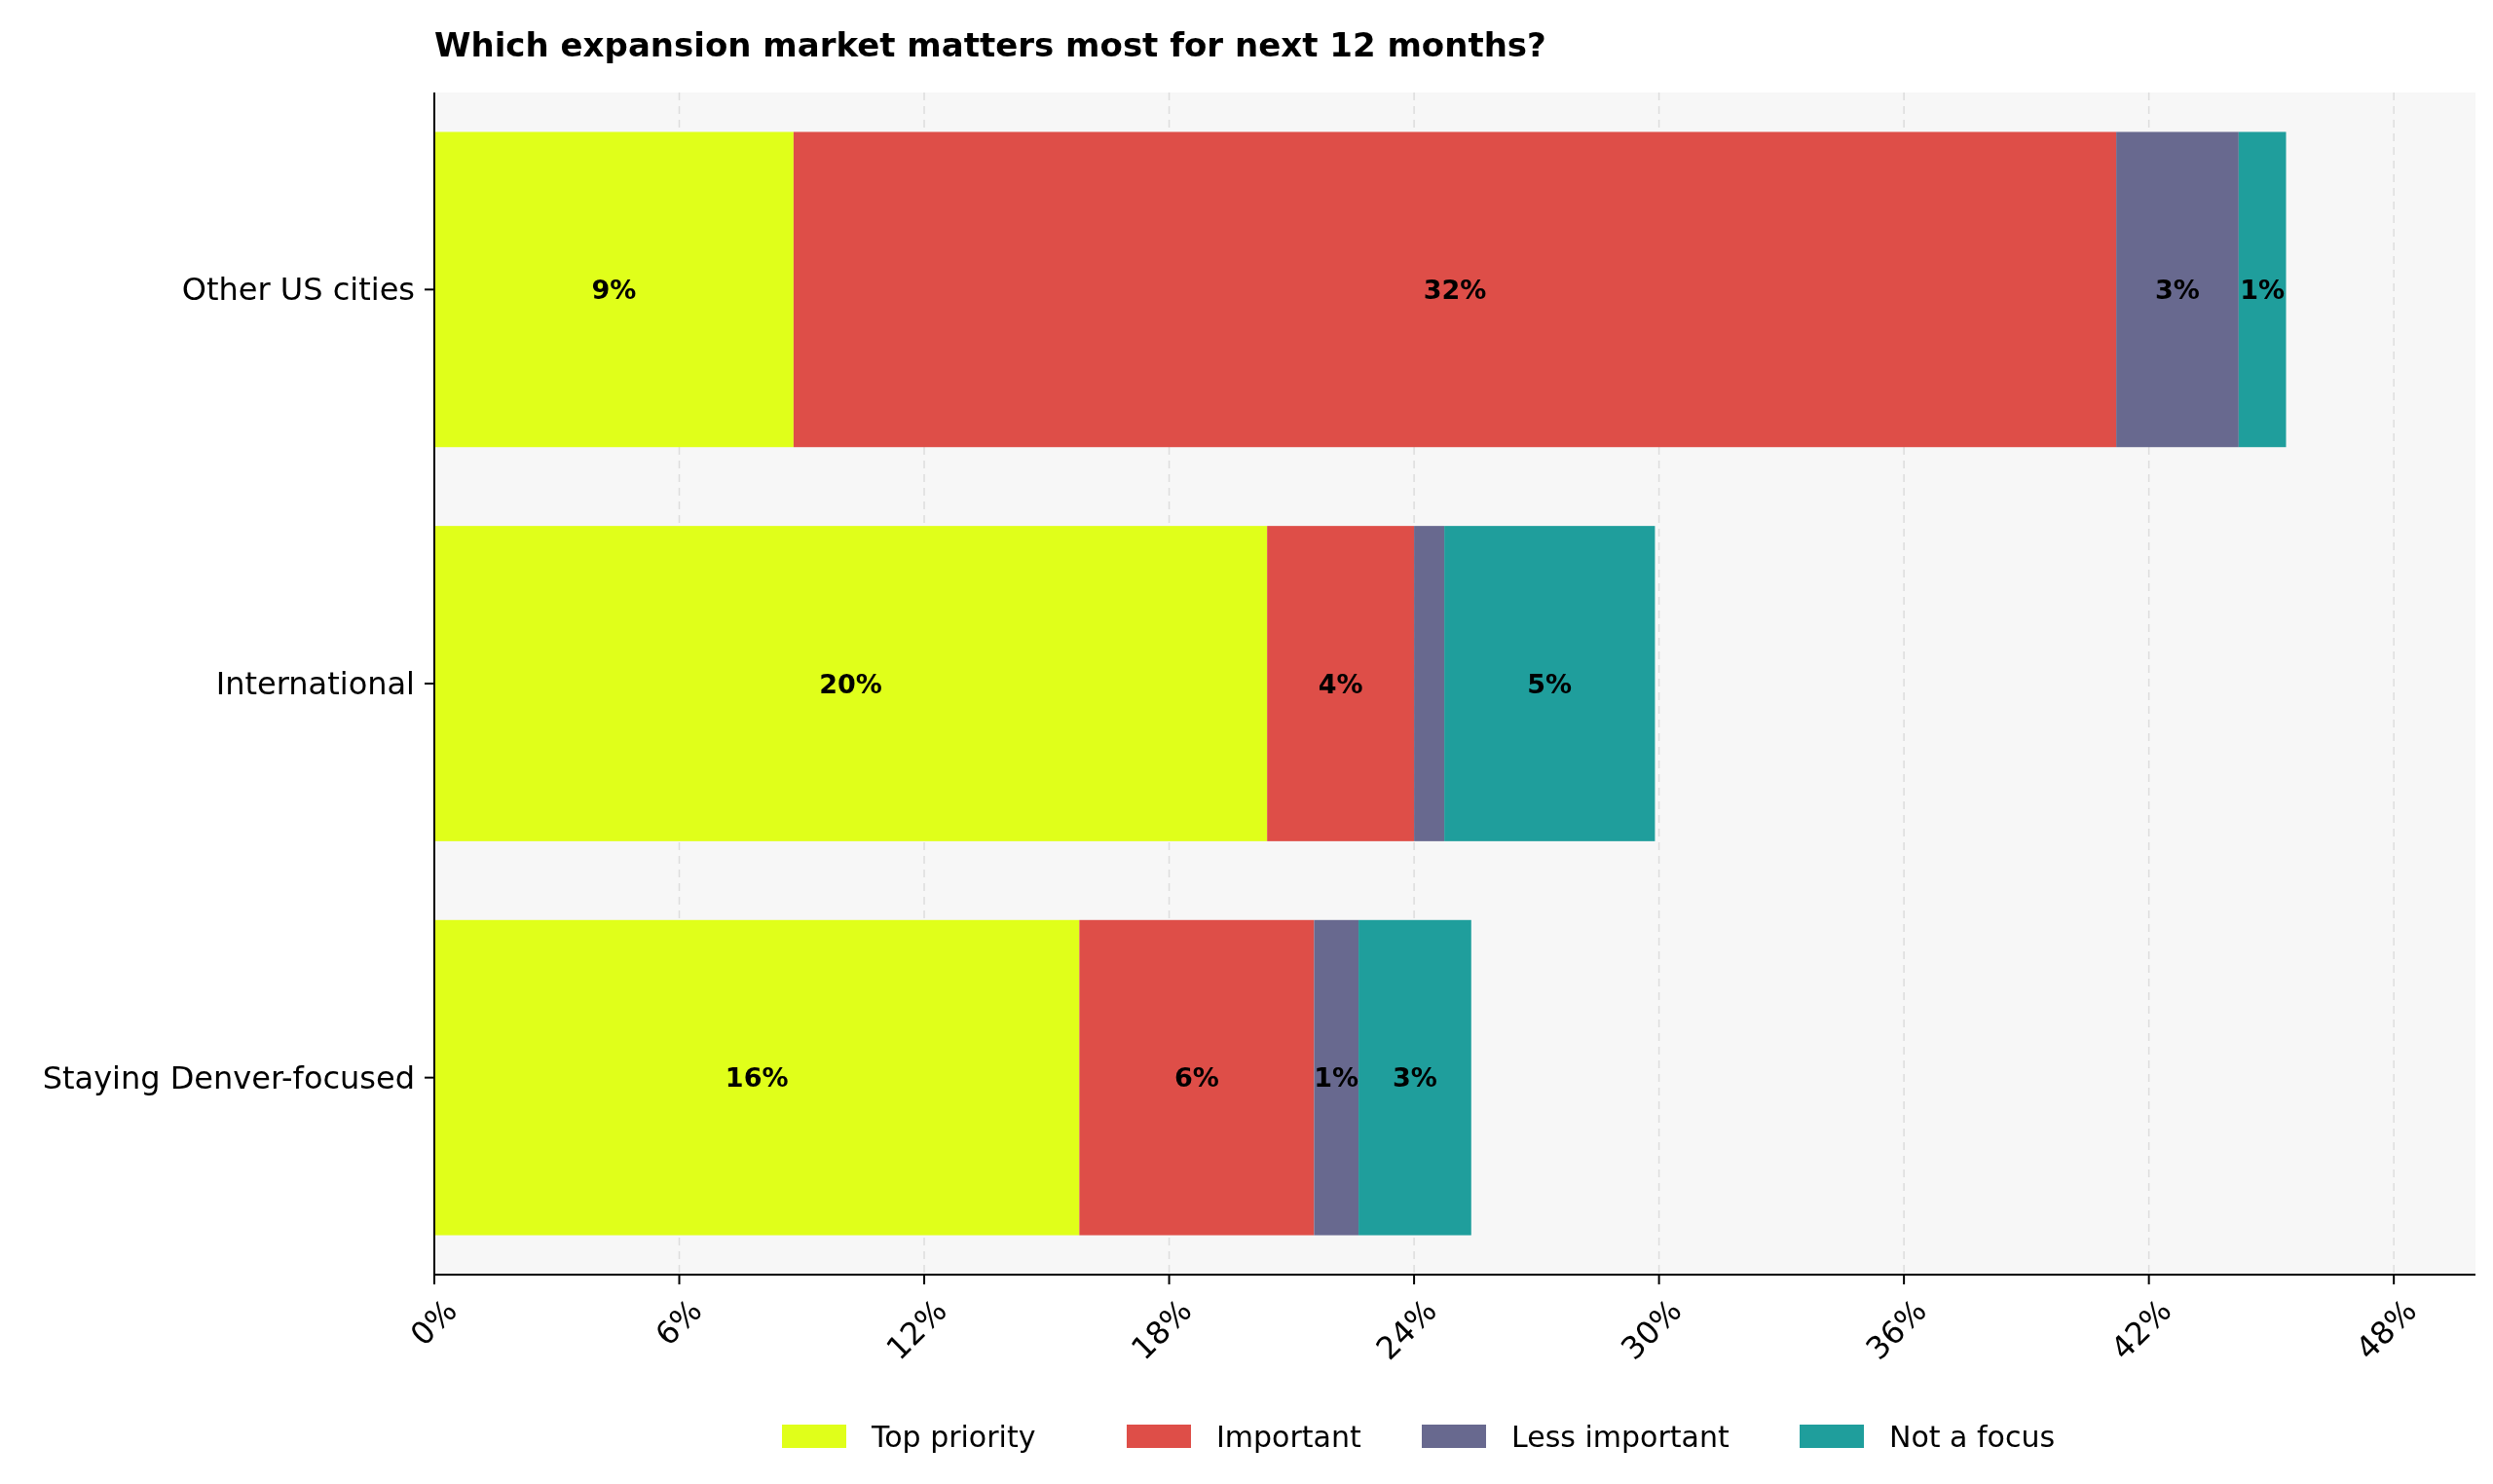 This screenshot has height=1484, width=2493. Describe the element at coordinates (1196, 1078) in the screenshot. I see `data-label: 6%` at that location.